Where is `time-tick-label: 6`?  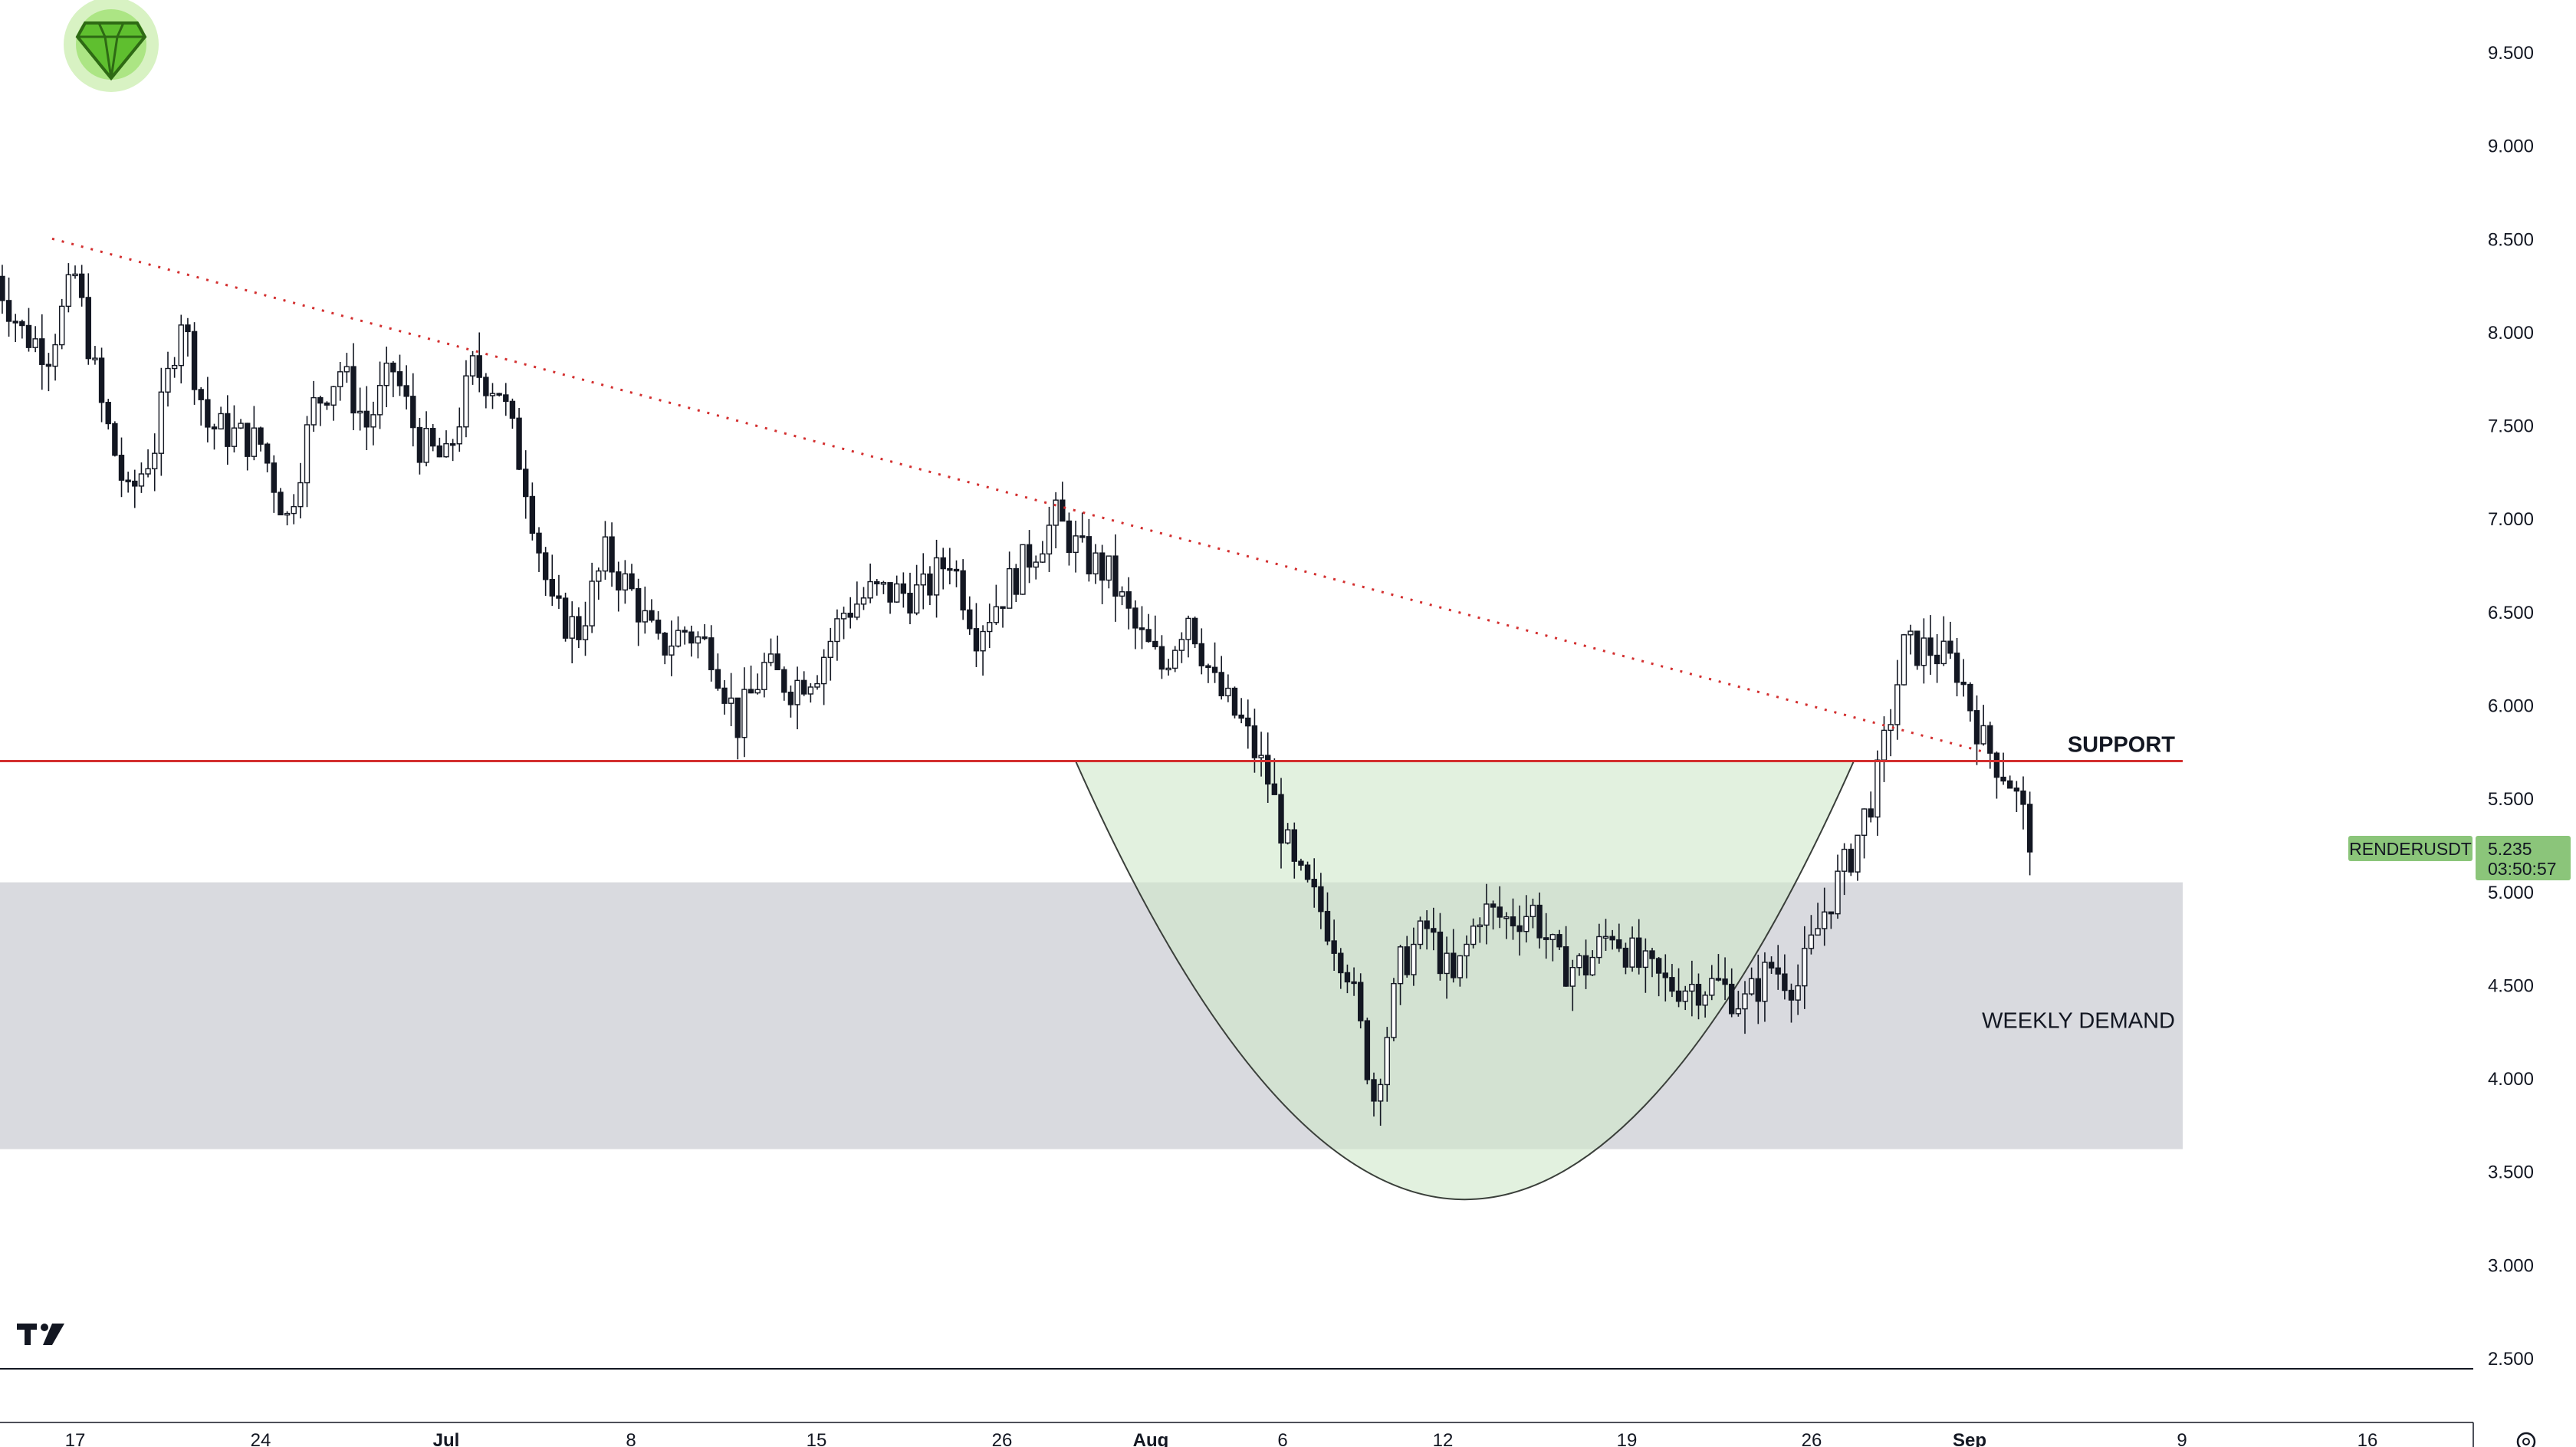
time-tick-label: 6 is located at coordinates (1282, 1438).